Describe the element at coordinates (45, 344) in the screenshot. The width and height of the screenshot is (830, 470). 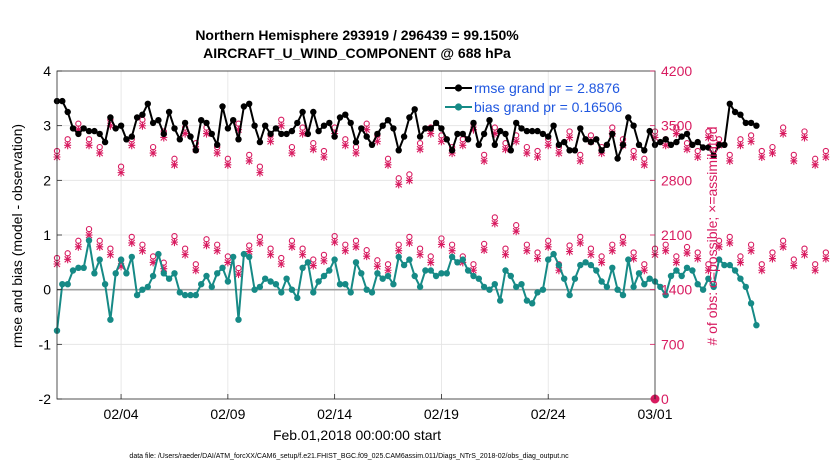
I see `y-left-tick-label: -1` at that location.